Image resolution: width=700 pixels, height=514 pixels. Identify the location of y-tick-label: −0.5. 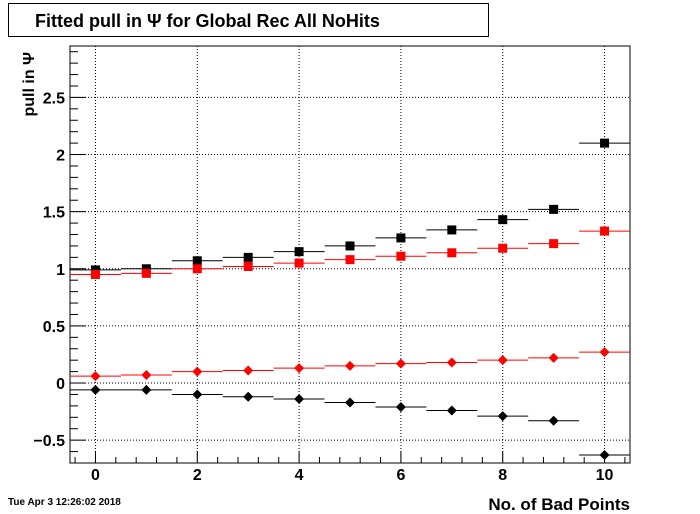
(49, 441).